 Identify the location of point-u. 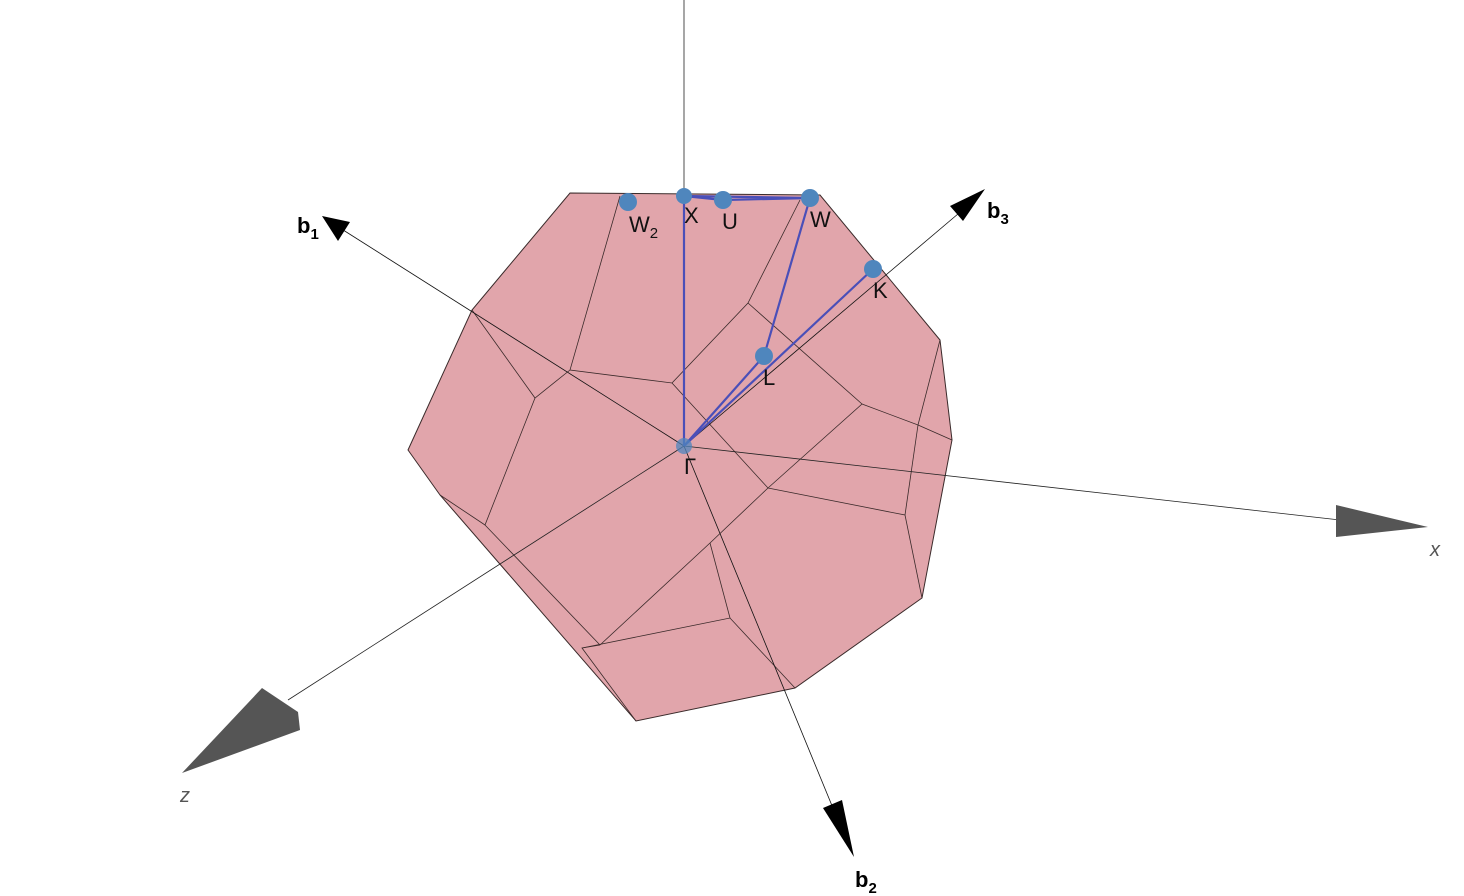
(723, 200).